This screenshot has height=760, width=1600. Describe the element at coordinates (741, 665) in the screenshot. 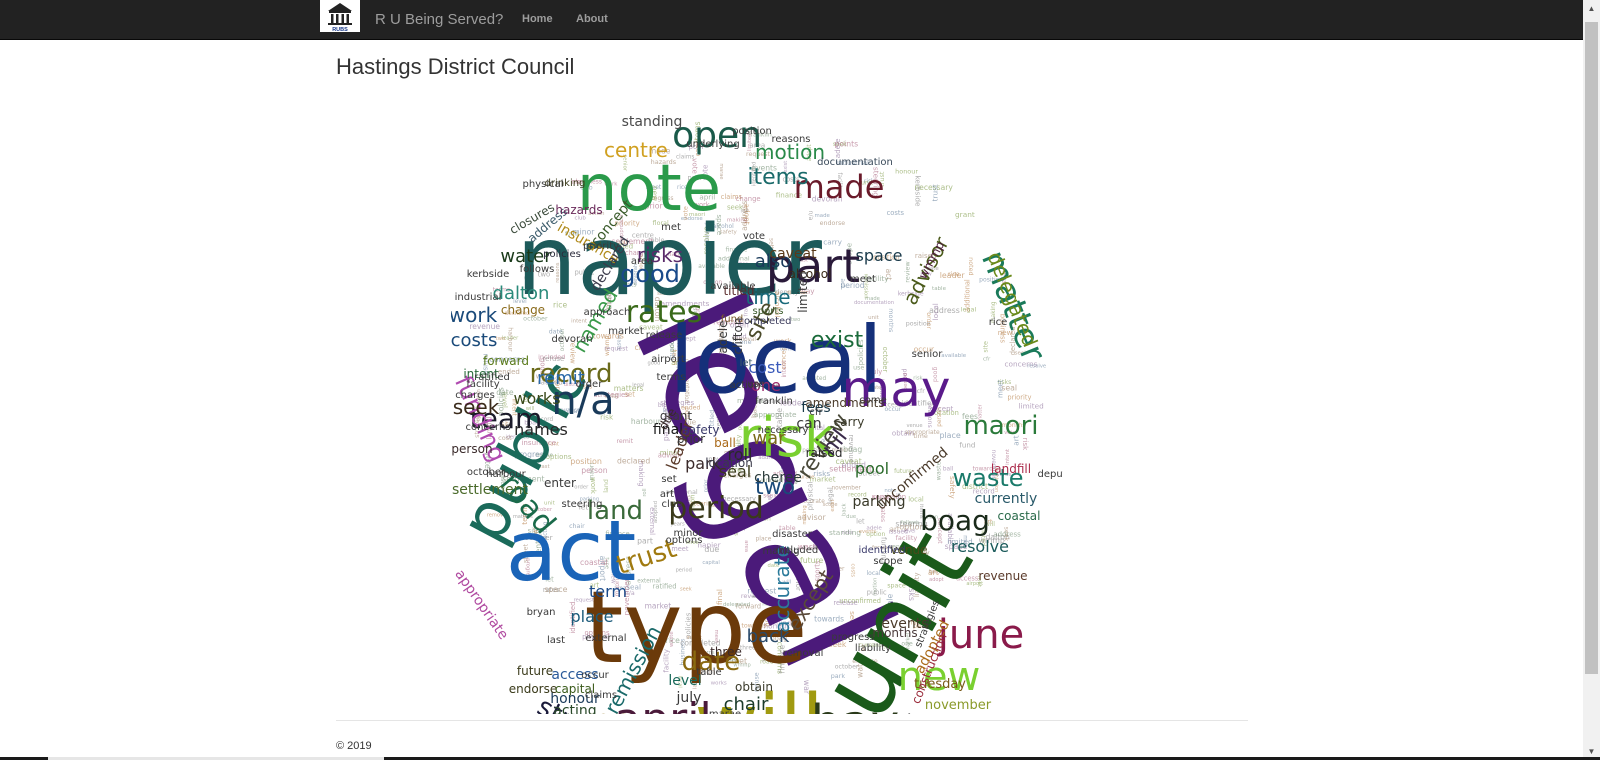

I see `wordcloud-filler-word: wmmp` at that location.